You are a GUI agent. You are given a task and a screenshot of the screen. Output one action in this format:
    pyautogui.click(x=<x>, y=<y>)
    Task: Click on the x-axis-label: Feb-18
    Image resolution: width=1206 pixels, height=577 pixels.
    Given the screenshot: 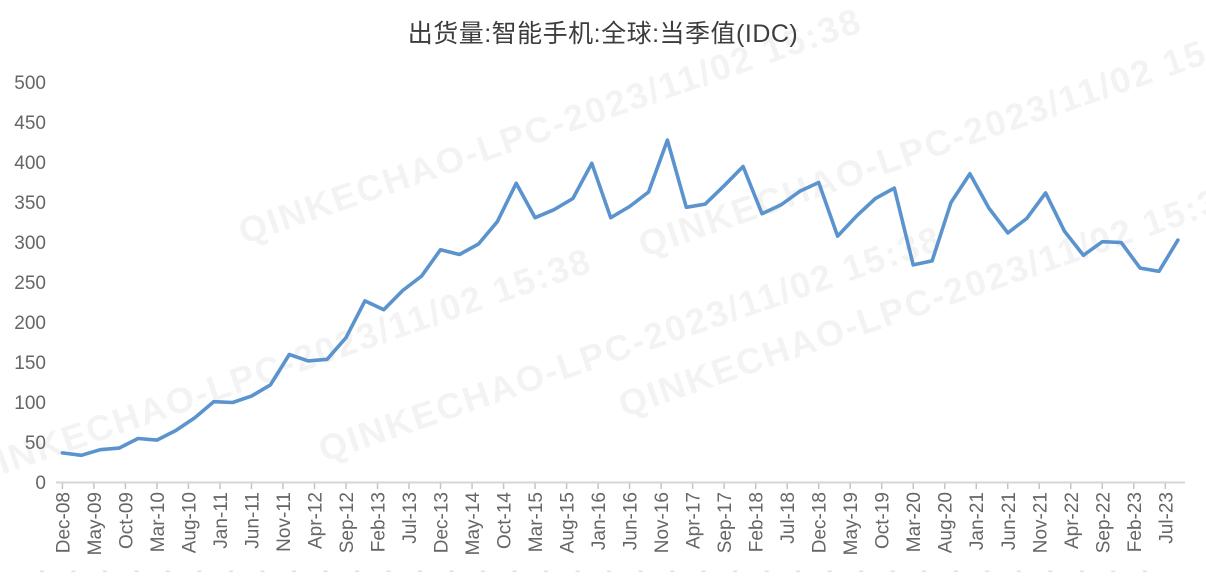 What is the action you would take?
    pyautogui.click(x=757, y=522)
    